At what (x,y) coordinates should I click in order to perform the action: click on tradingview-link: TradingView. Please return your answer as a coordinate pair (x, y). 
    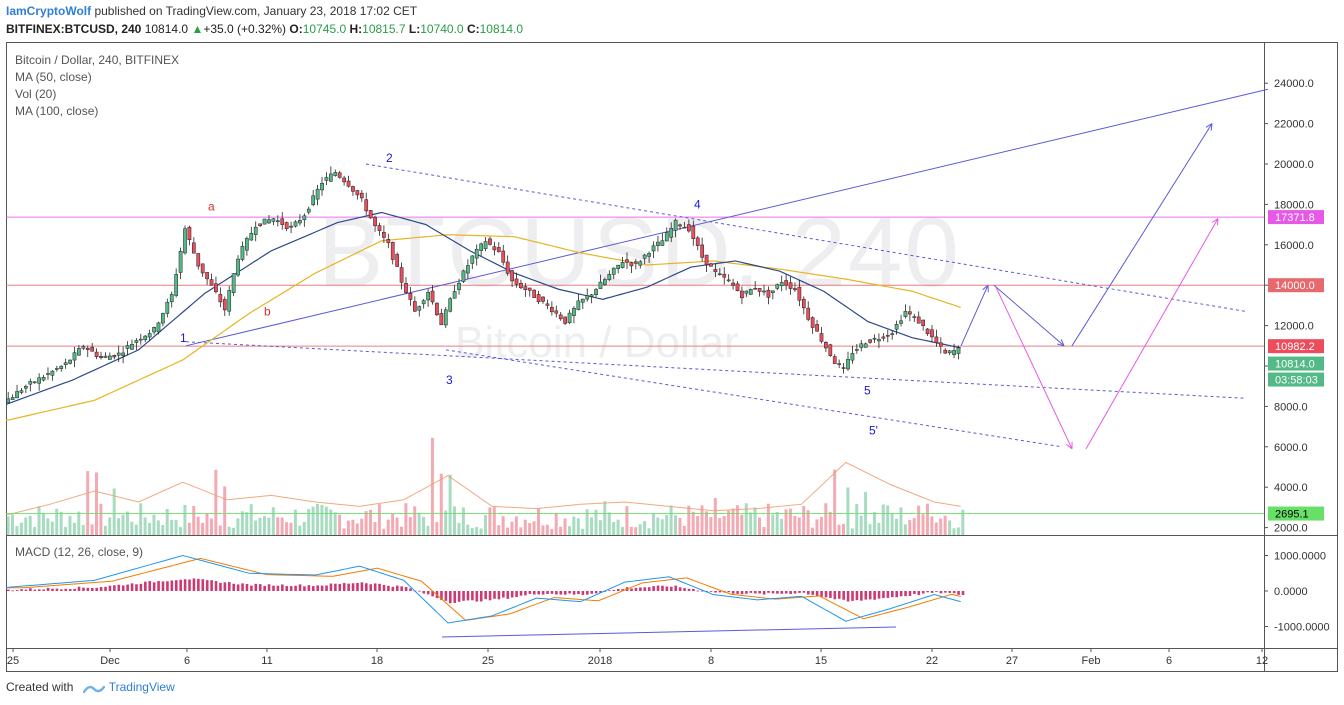
    Looking at the image, I should click on (141, 687).